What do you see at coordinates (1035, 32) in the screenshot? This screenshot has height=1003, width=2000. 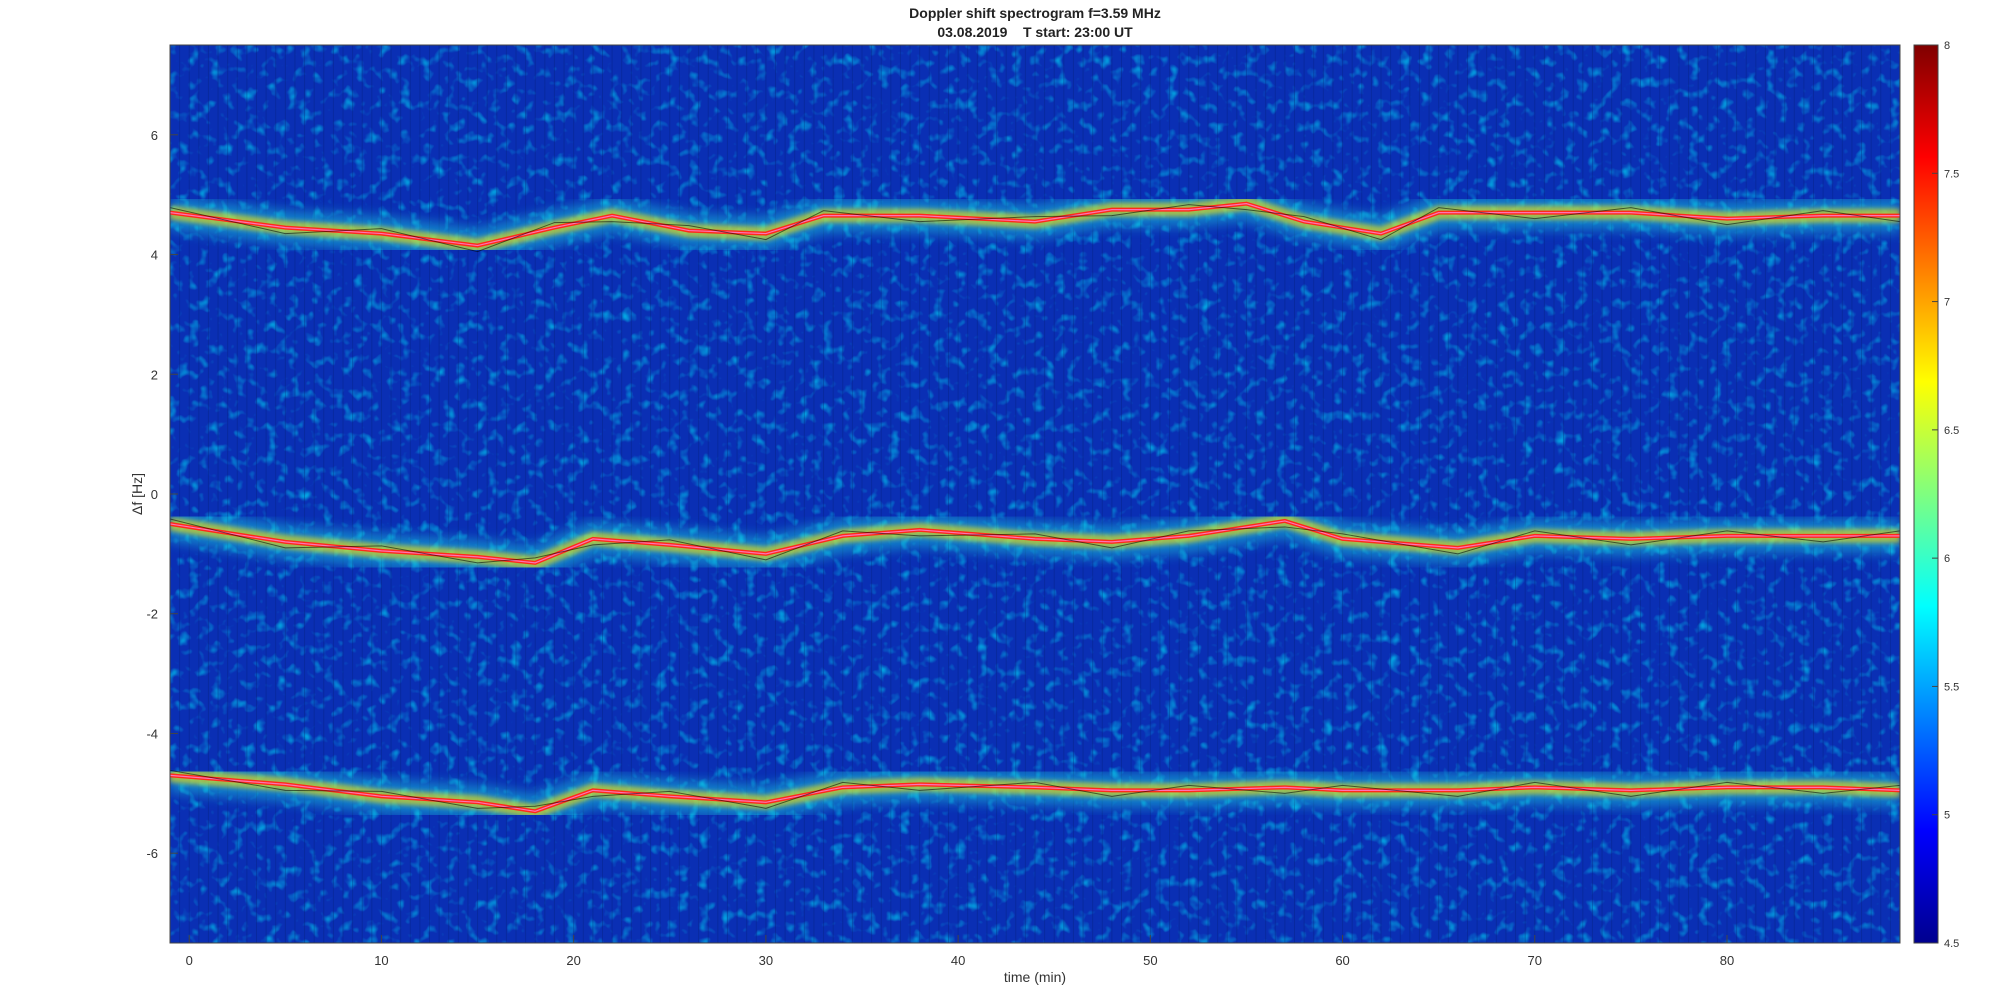 I see `chart-subtitle: 03.08.2019 T start: 23:00 UT` at bounding box center [1035, 32].